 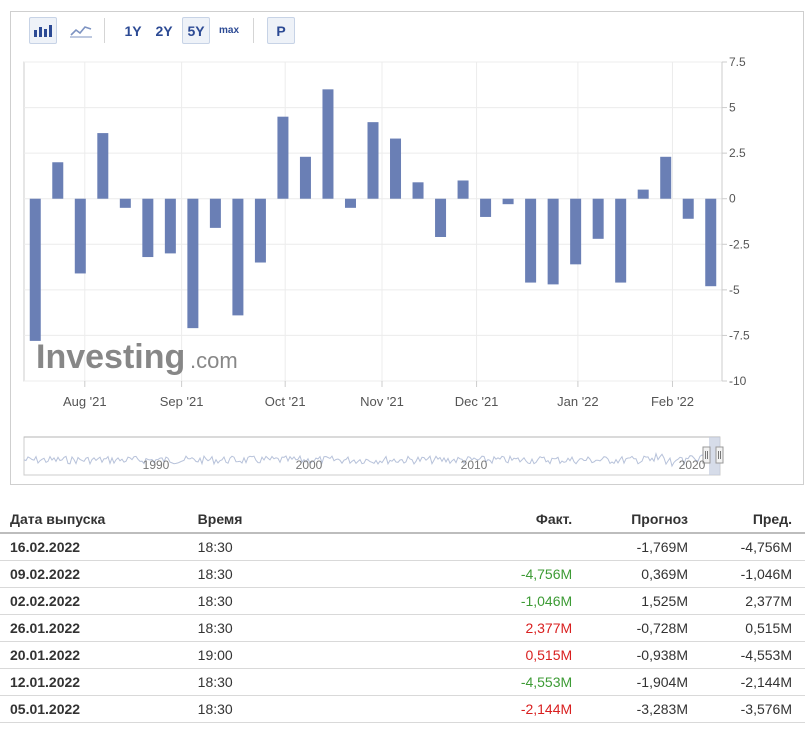 I want to click on range-max-button: max, so click(x=228, y=30).